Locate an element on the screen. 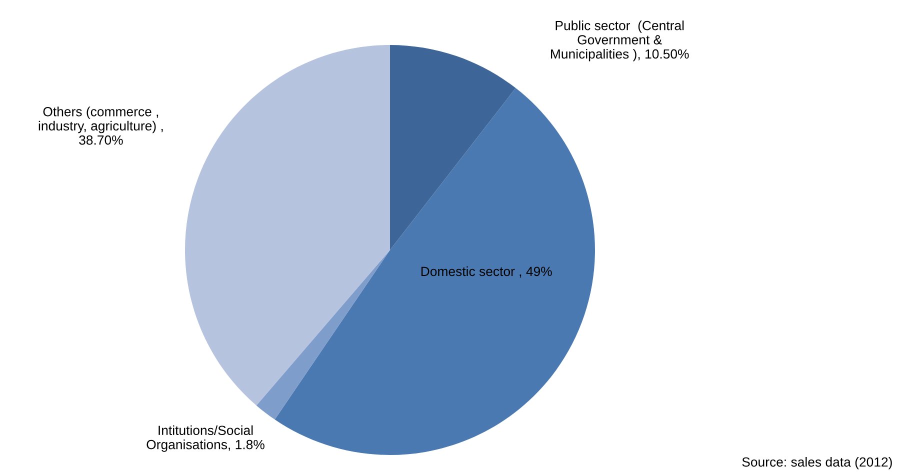 The image size is (899, 475). source-note: Source: sales data (2012) is located at coordinates (817, 463).